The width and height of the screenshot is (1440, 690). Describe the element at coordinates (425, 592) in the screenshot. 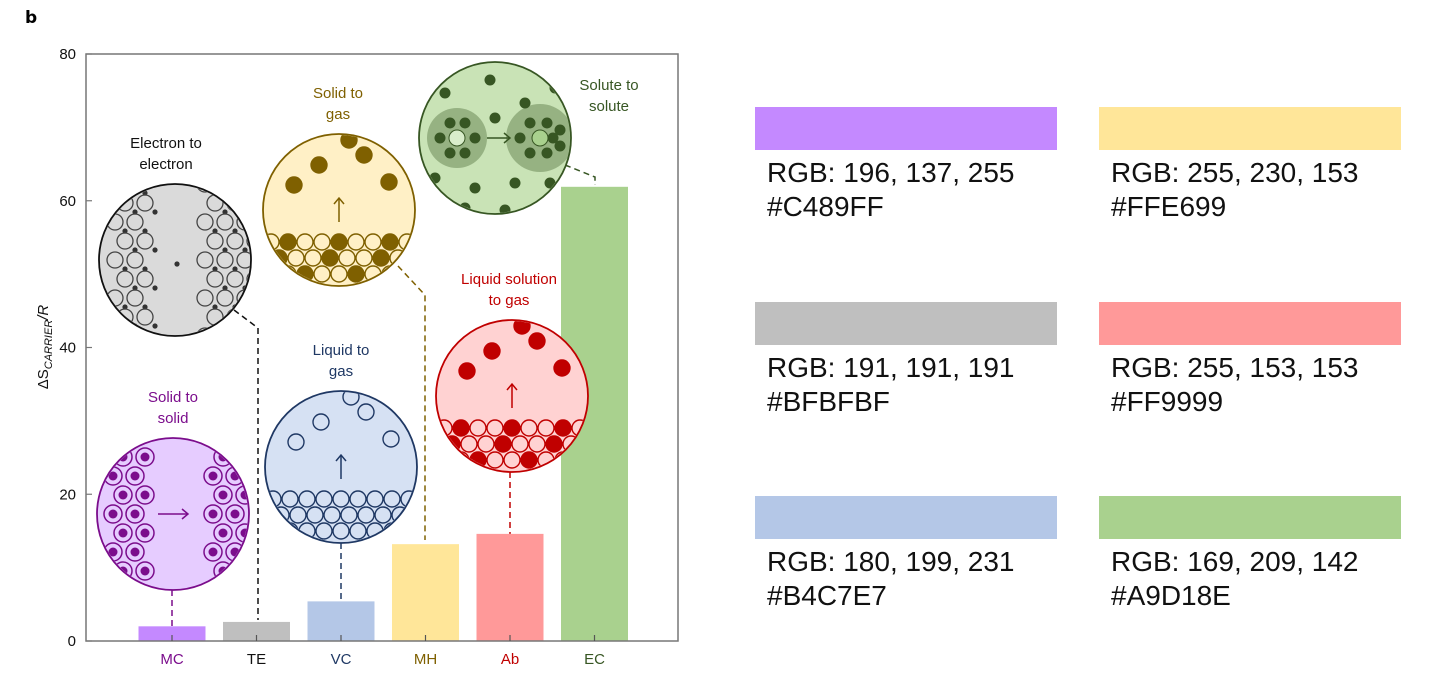

I see `bar-mh` at that location.